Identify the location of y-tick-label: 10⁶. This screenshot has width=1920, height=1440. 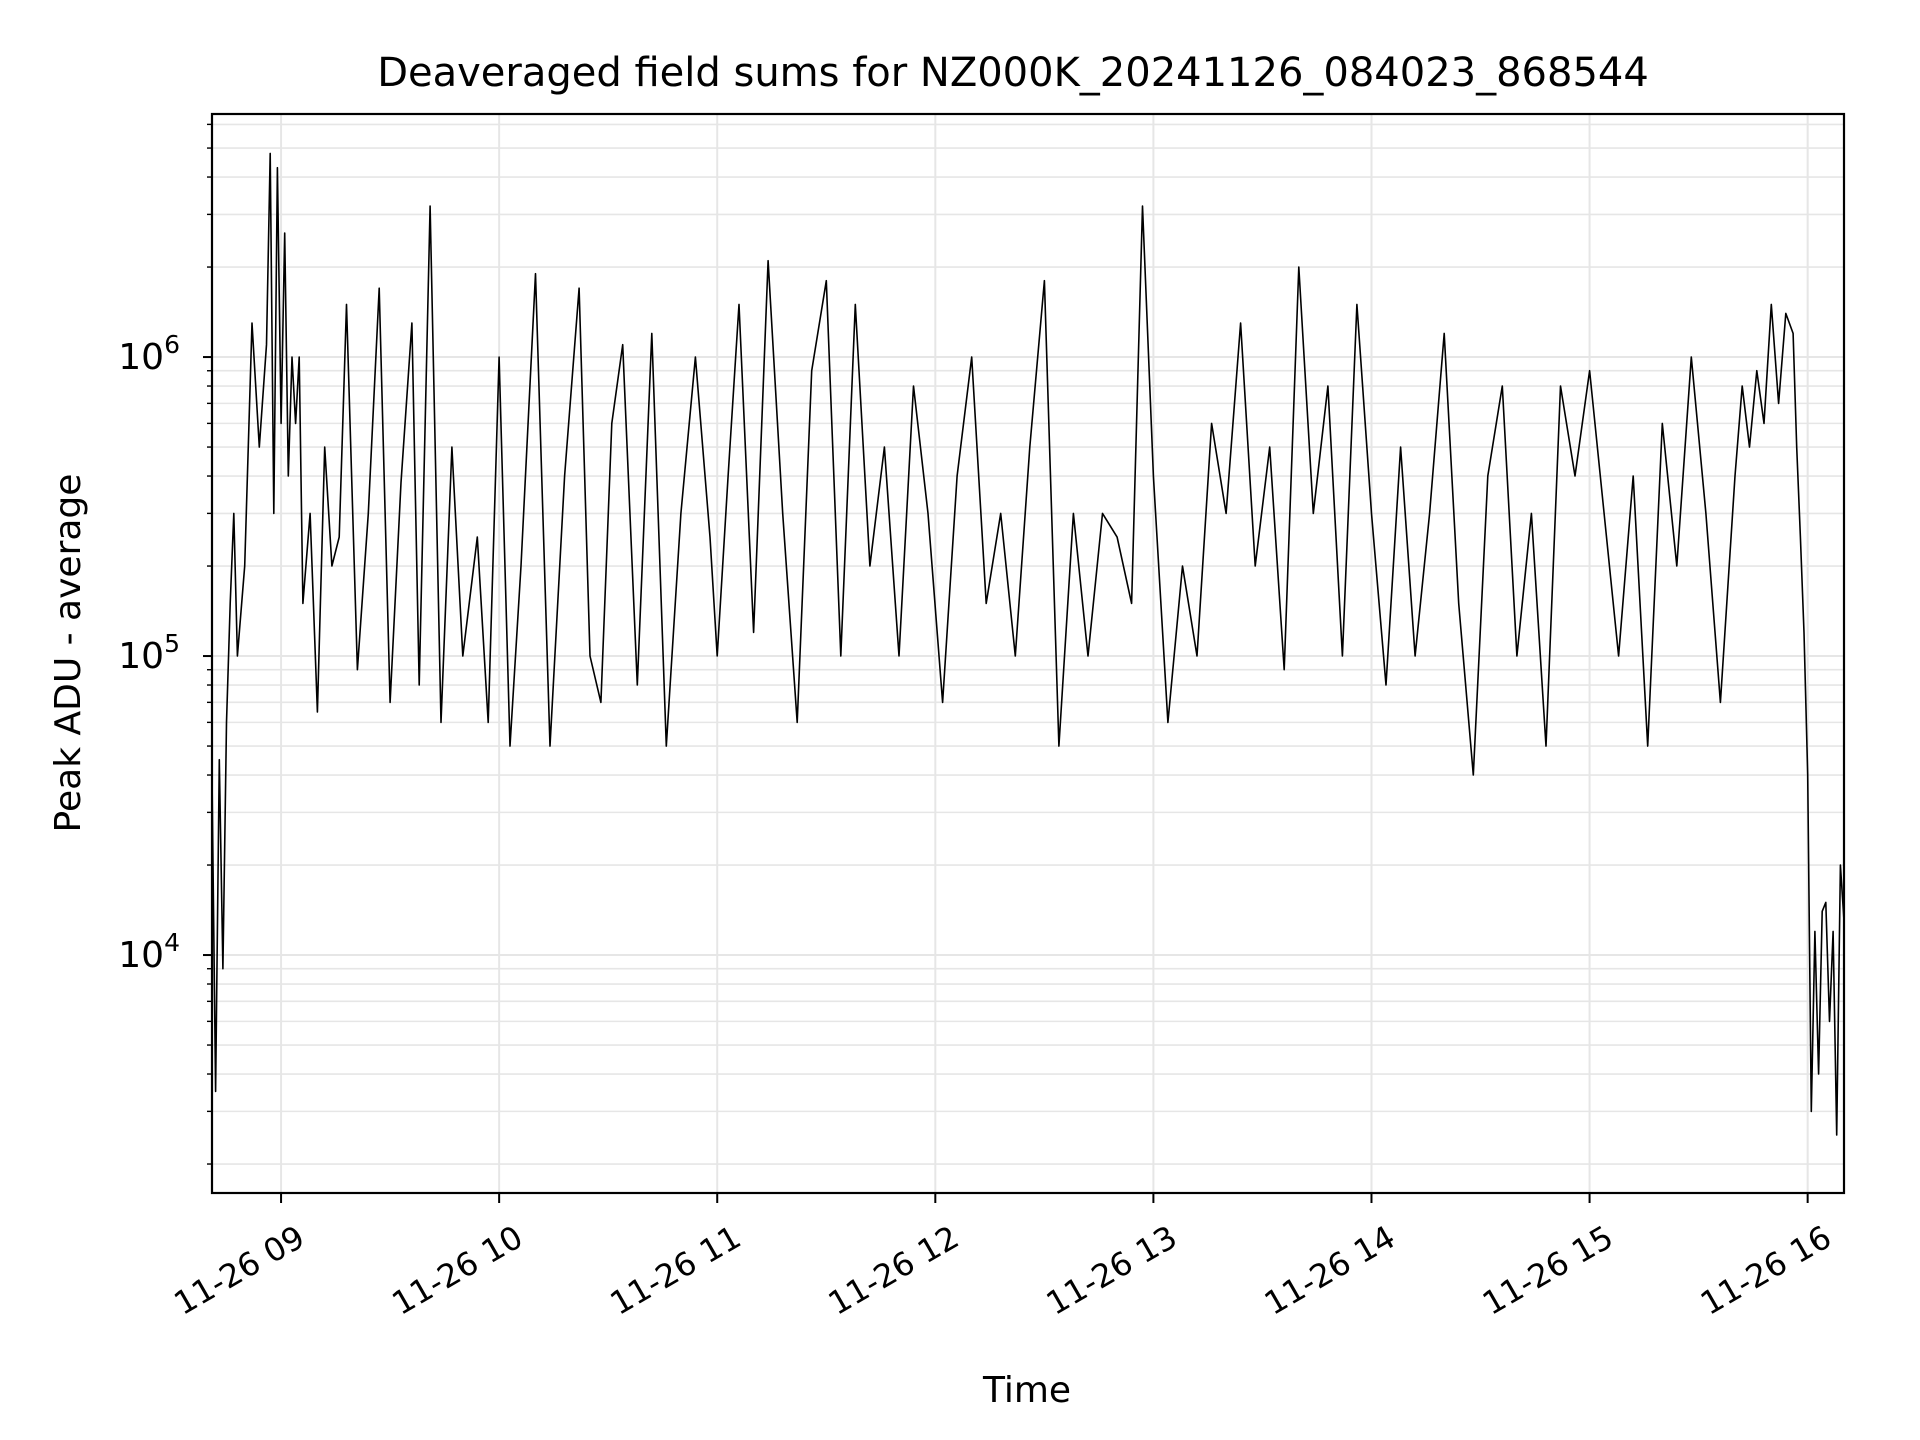
(149, 354).